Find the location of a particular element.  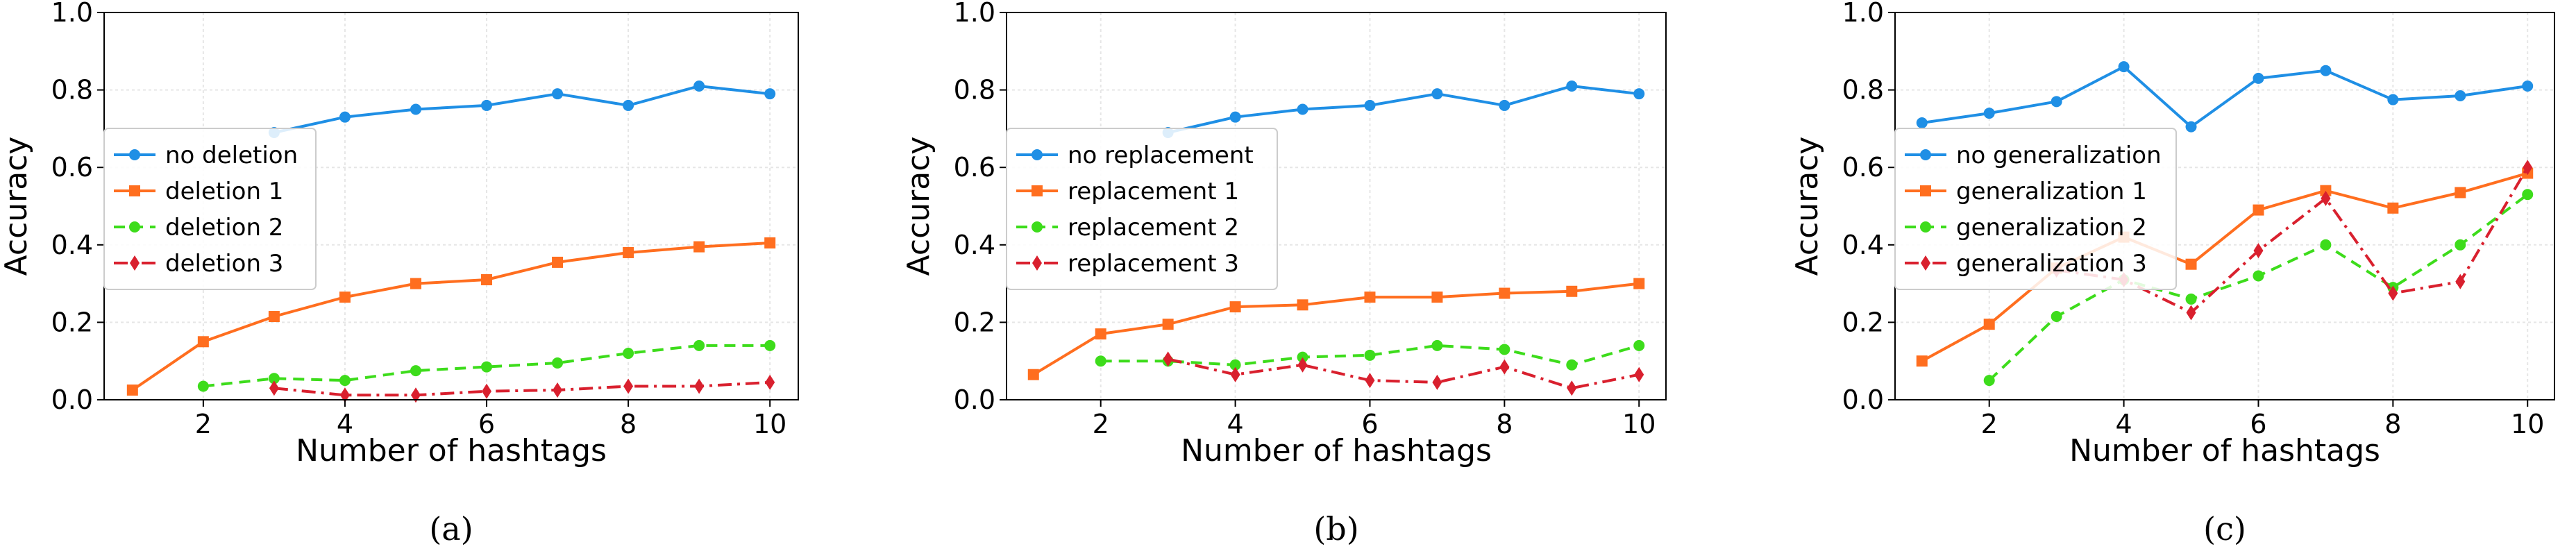

legend-label: deletion 1 is located at coordinates (224, 191).